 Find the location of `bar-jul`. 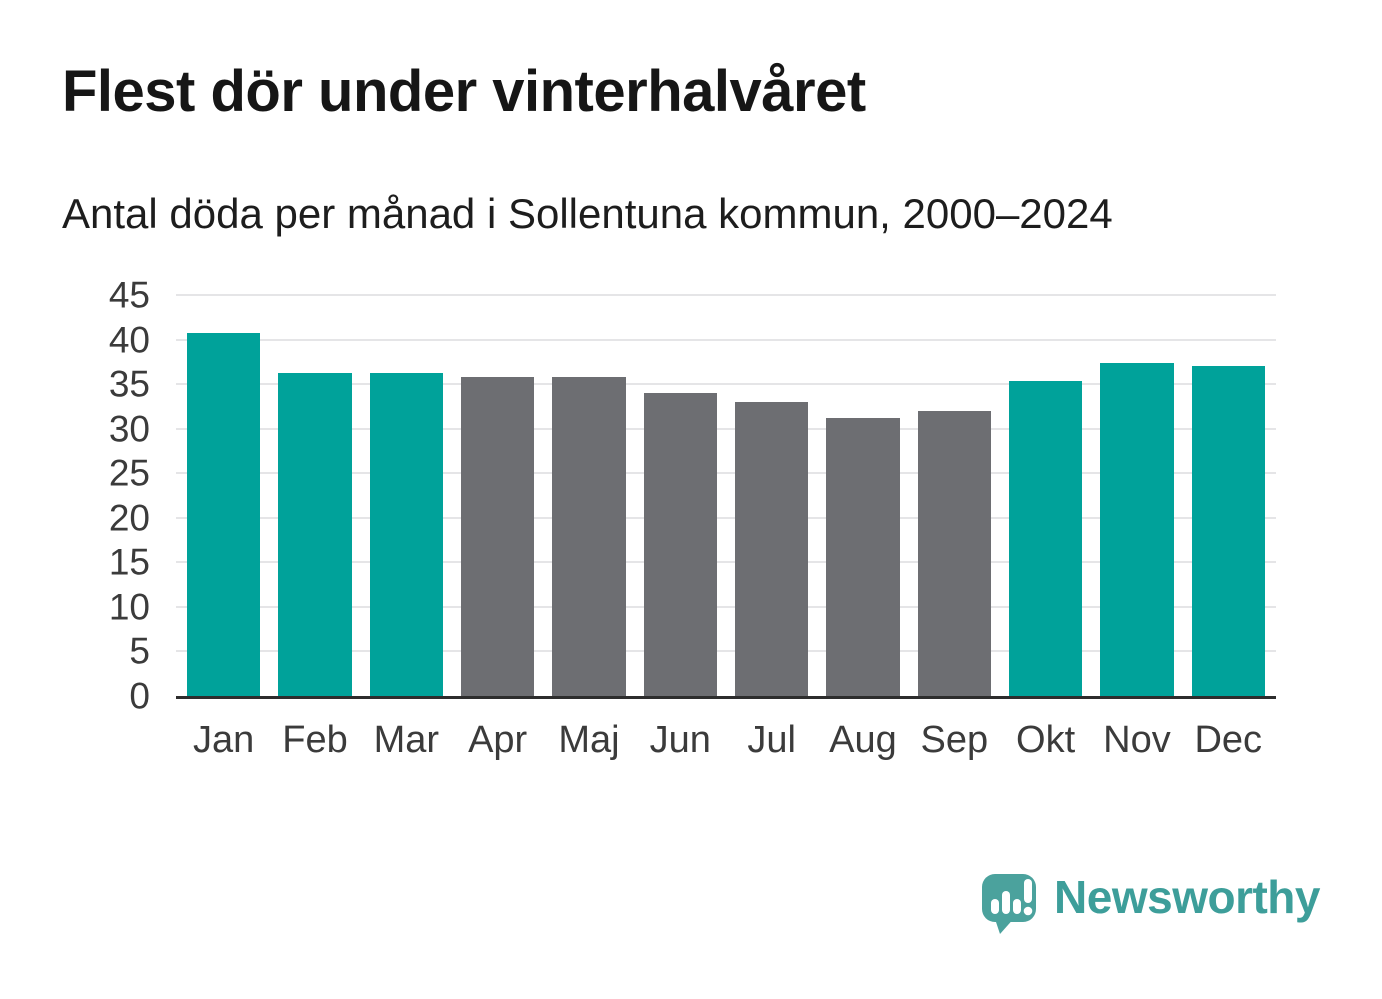

bar-jul is located at coordinates (771, 548).